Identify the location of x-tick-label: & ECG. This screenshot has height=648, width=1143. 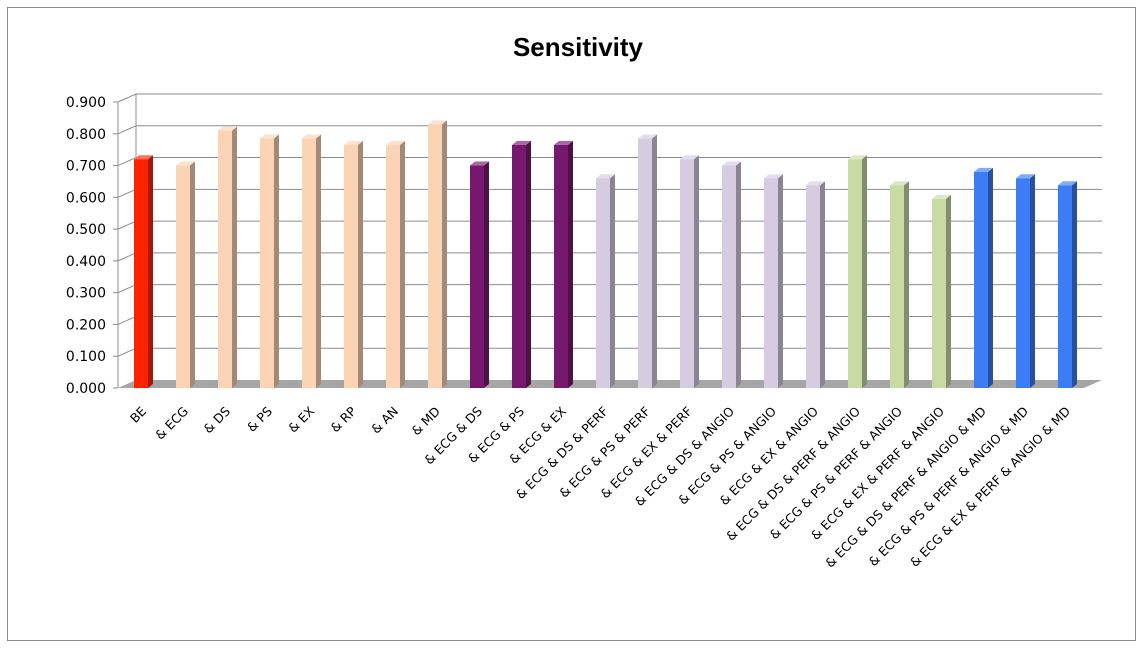
(171, 423).